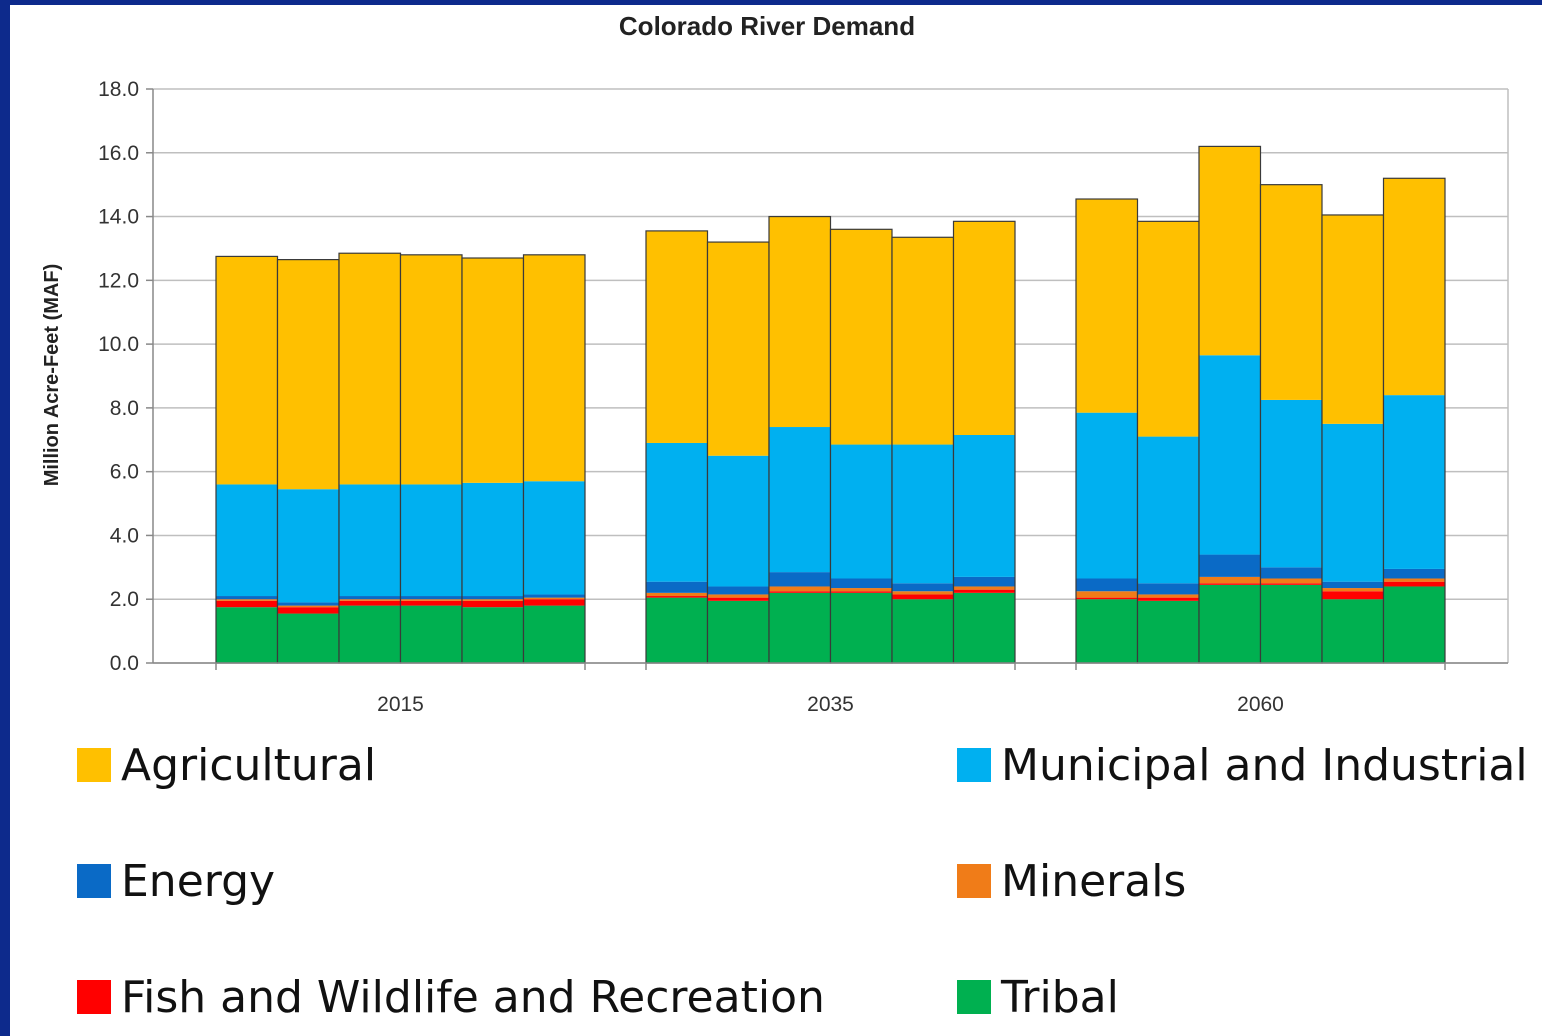  I want to click on legend-label-minerals: Minerals, so click(1094, 881).